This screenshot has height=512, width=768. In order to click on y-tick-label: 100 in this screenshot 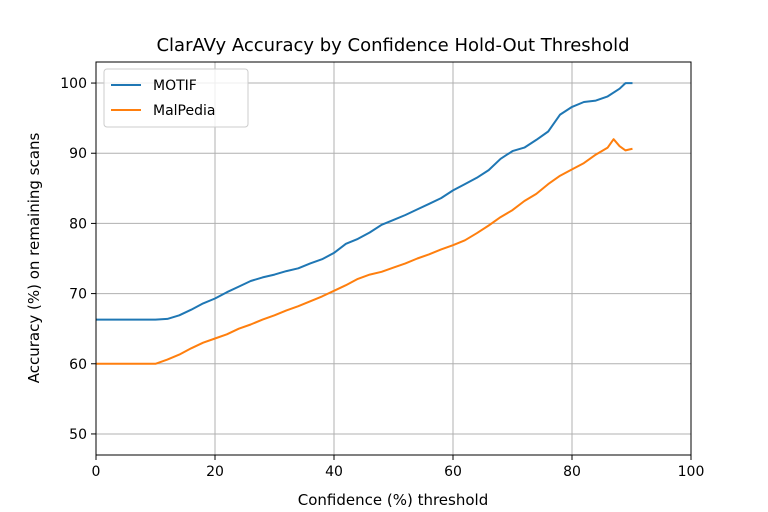, I will do `click(73, 84)`.